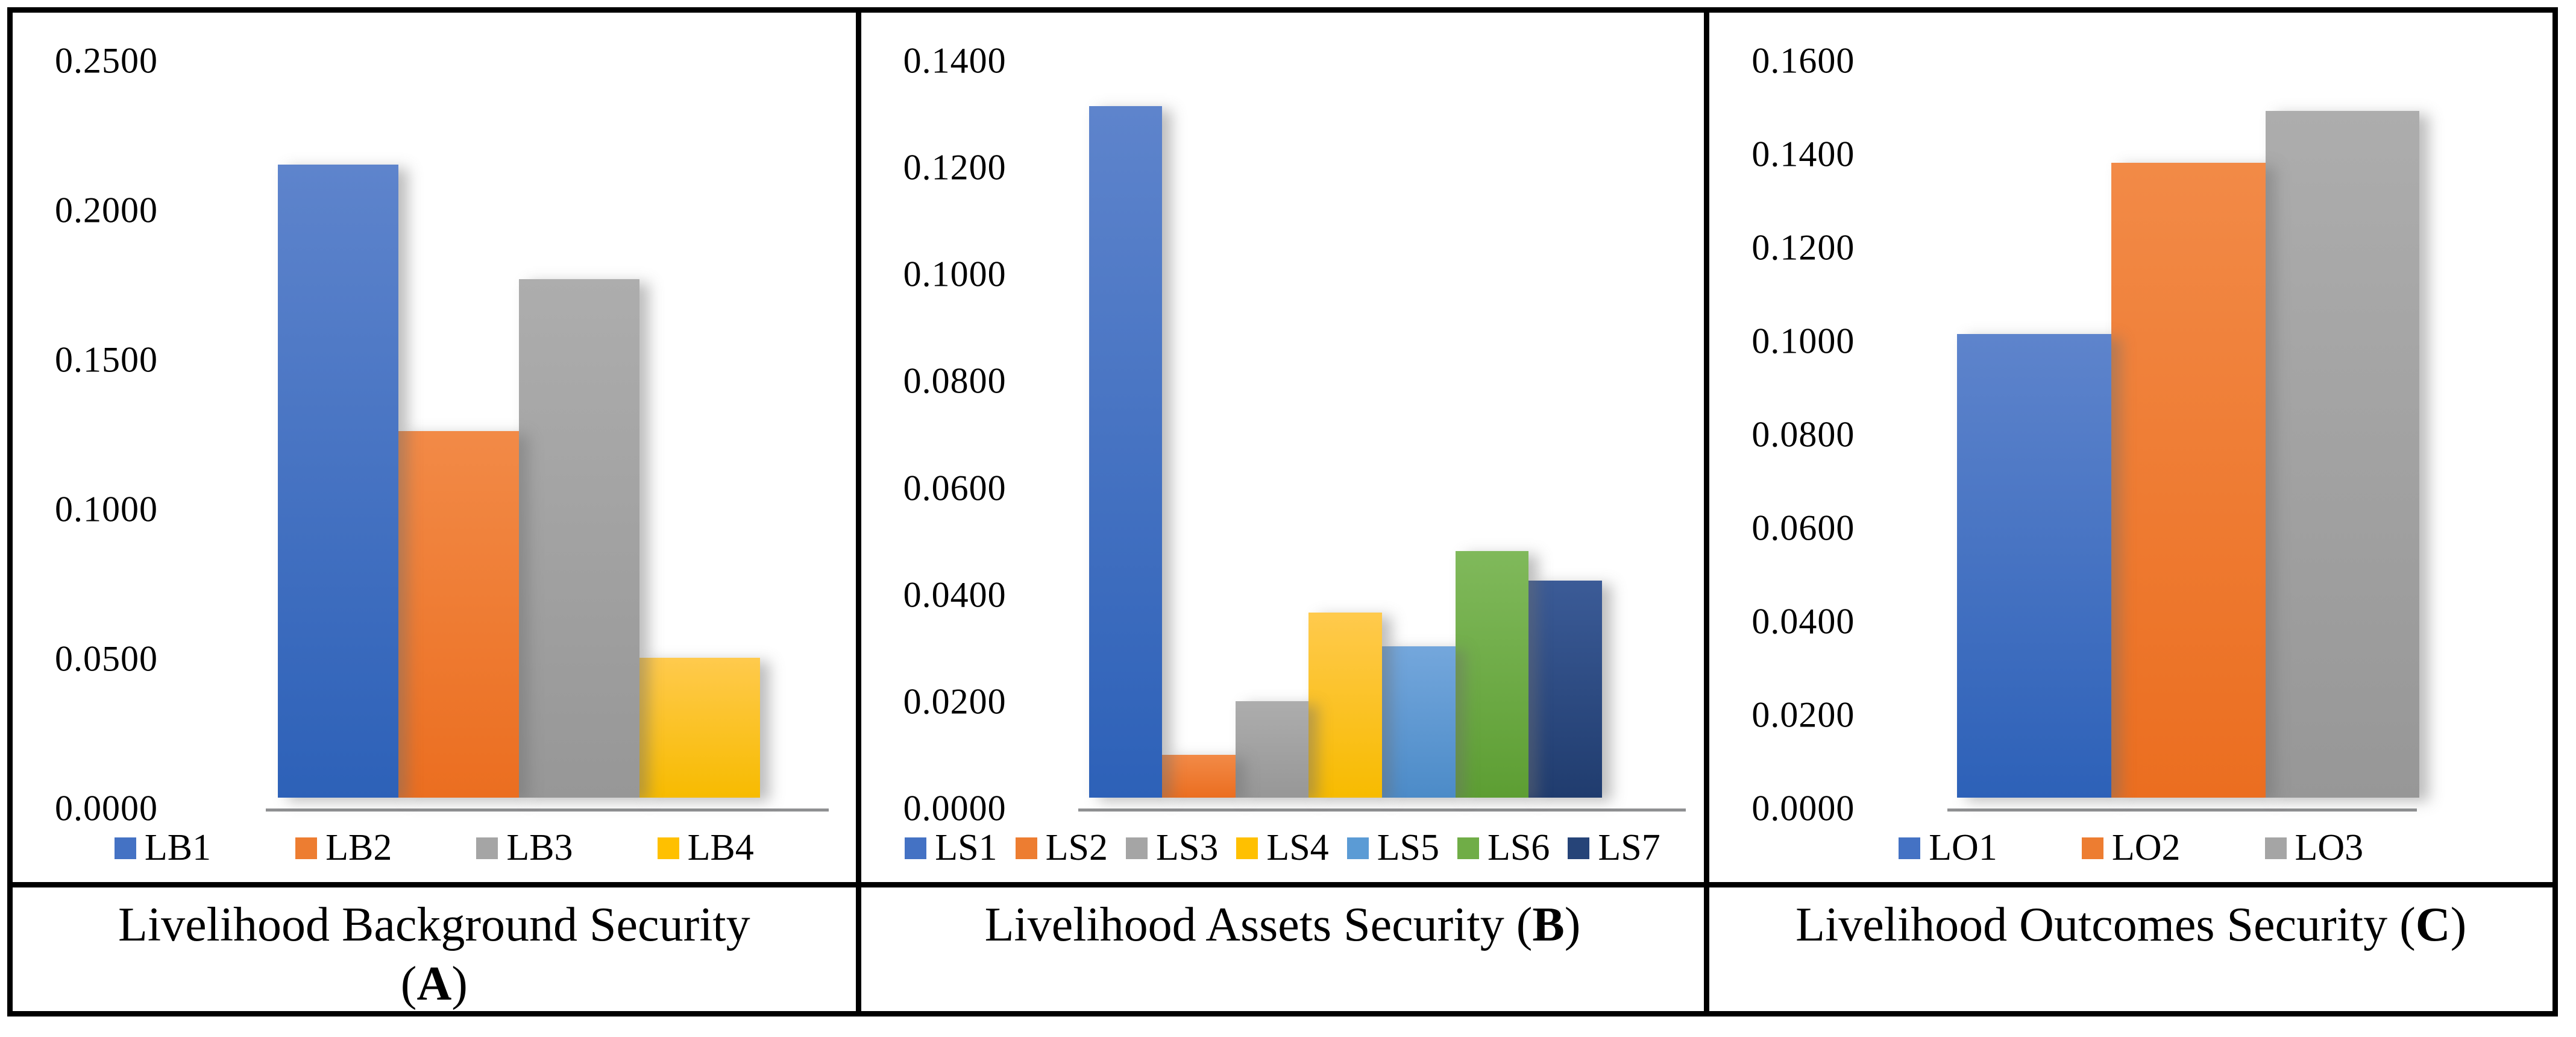 The height and width of the screenshot is (1037, 2576). What do you see at coordinates (1076, 847) in the screenshot?
I see `legend-label: LS2` at bounding box center [1076, 847].